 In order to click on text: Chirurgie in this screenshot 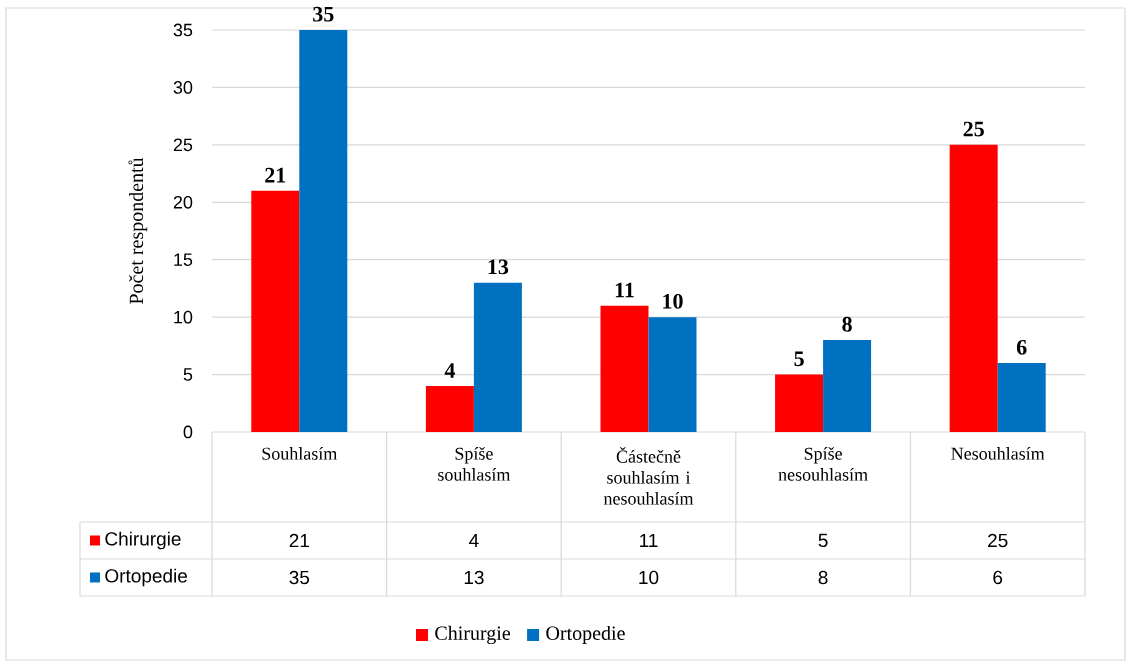, I will do `click(473, 635)`.